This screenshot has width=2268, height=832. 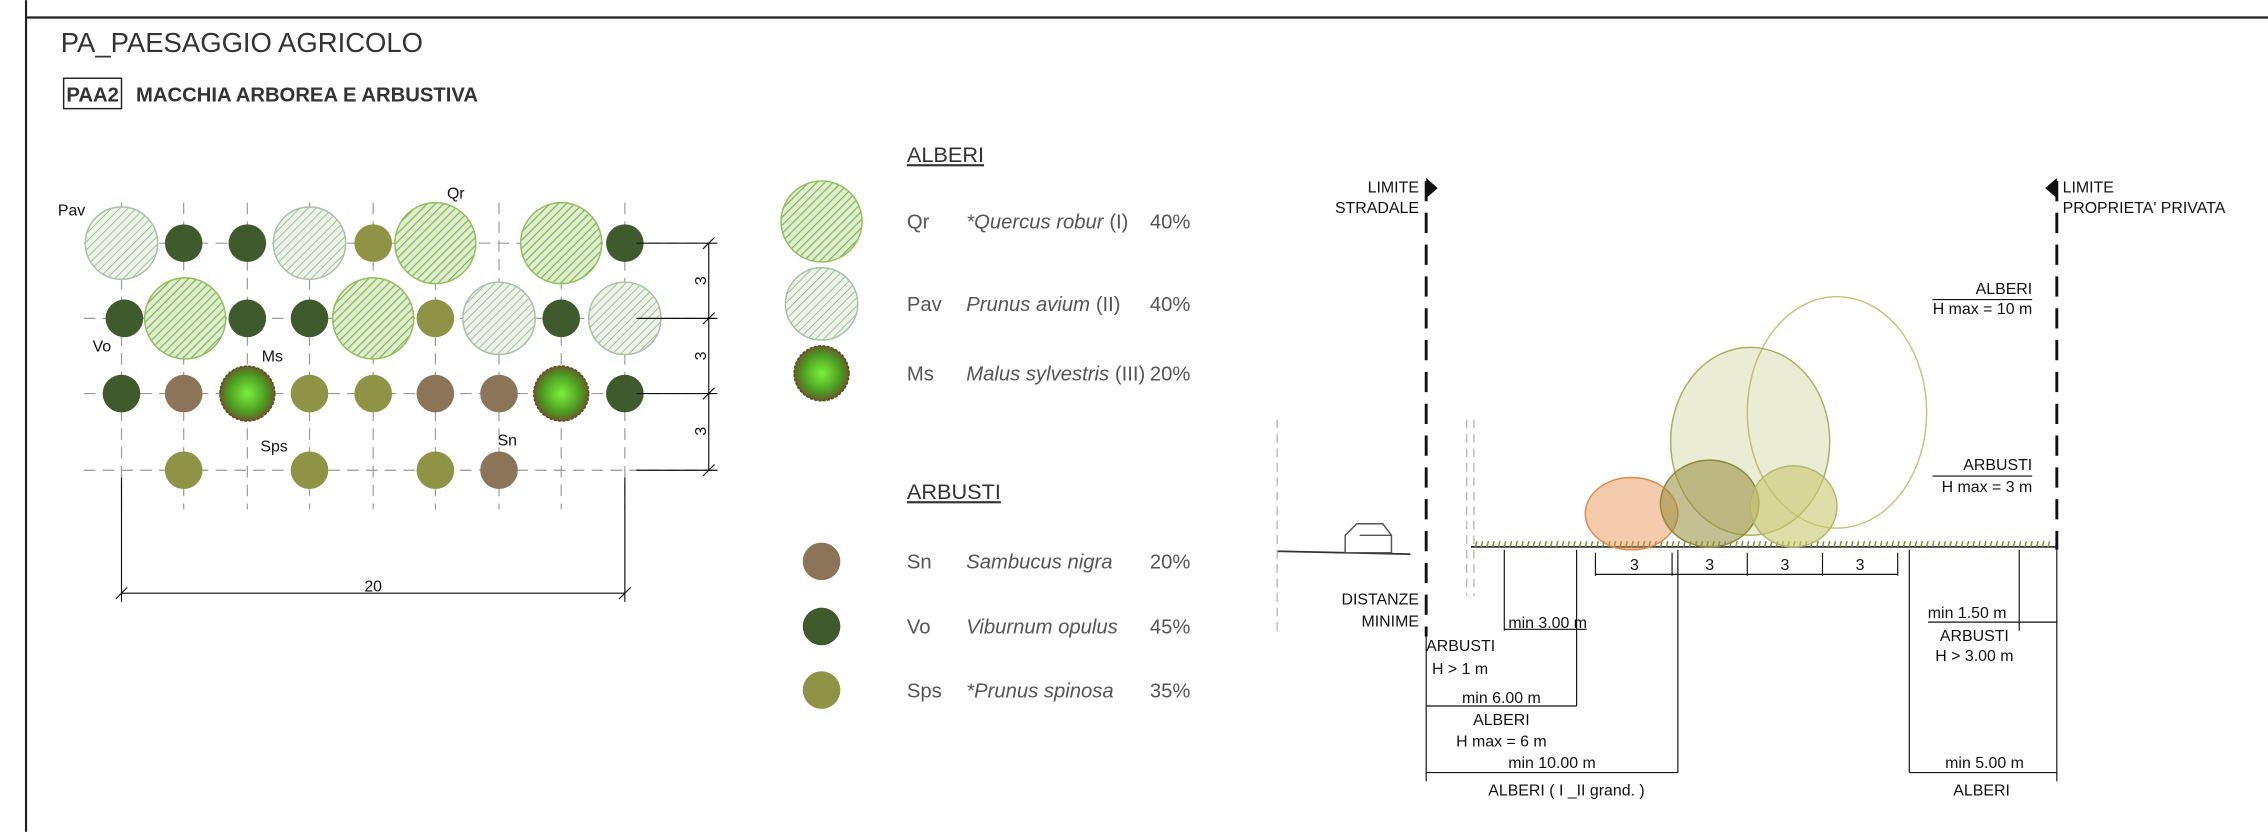 I want to click on species-name: *Quercus robur (I), so click(x=1047, y=223).